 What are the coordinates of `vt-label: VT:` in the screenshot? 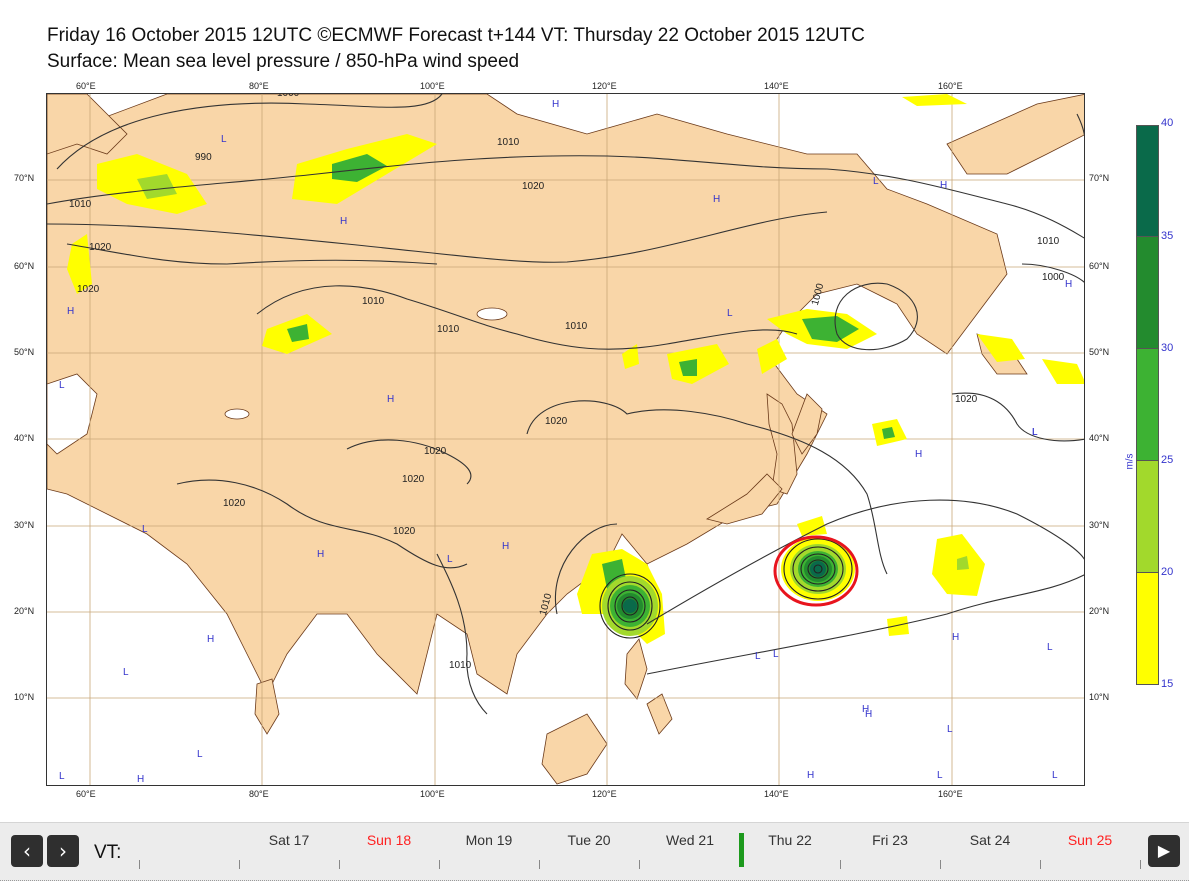 It's located at (108, 852).